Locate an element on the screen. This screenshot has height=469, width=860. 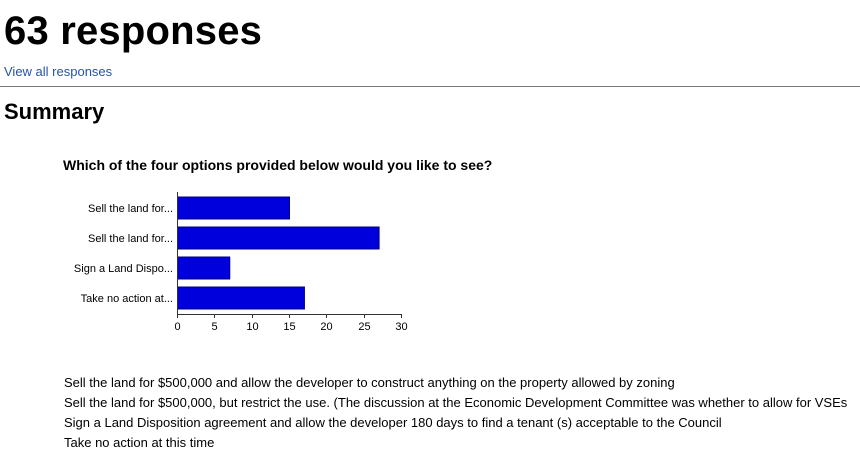
page-title: 63 responses is located at coordinates (133, 31).